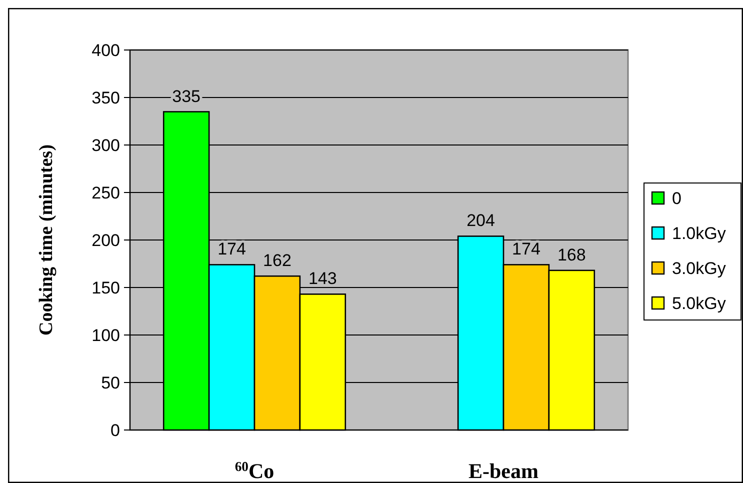  I want to click on x-tick-label: E-beam, so click(503, 471).